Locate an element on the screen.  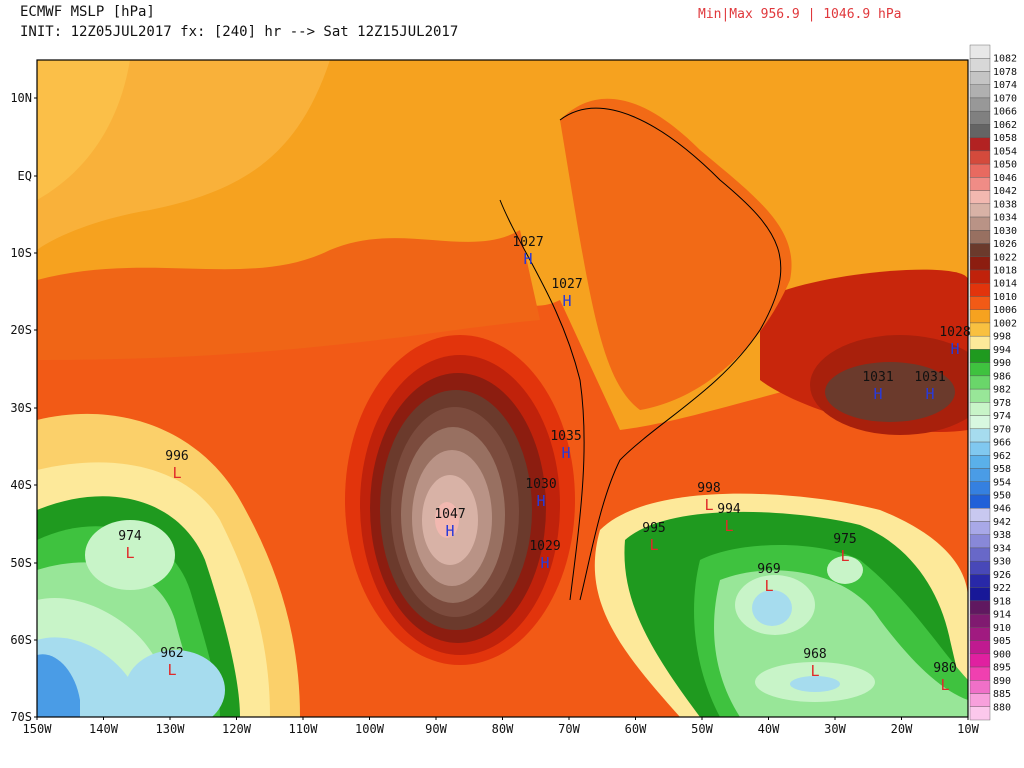
lon-label: 20W is located at coordinates (902, 729).